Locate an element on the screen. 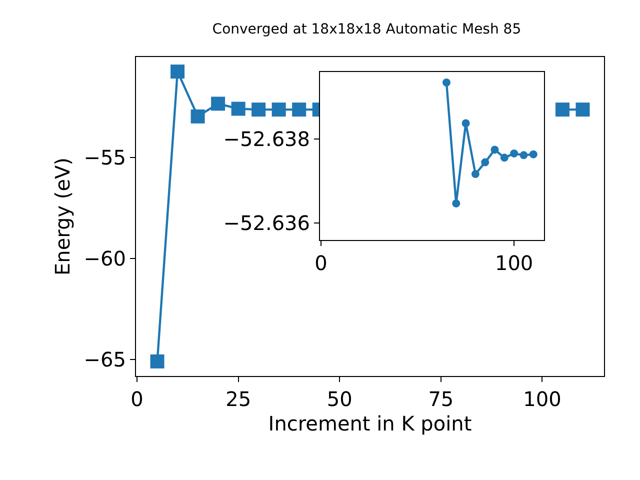 This screenshot has height=480, width=640. y-tick-label: −52.636 is located at coordinates (266, 223).